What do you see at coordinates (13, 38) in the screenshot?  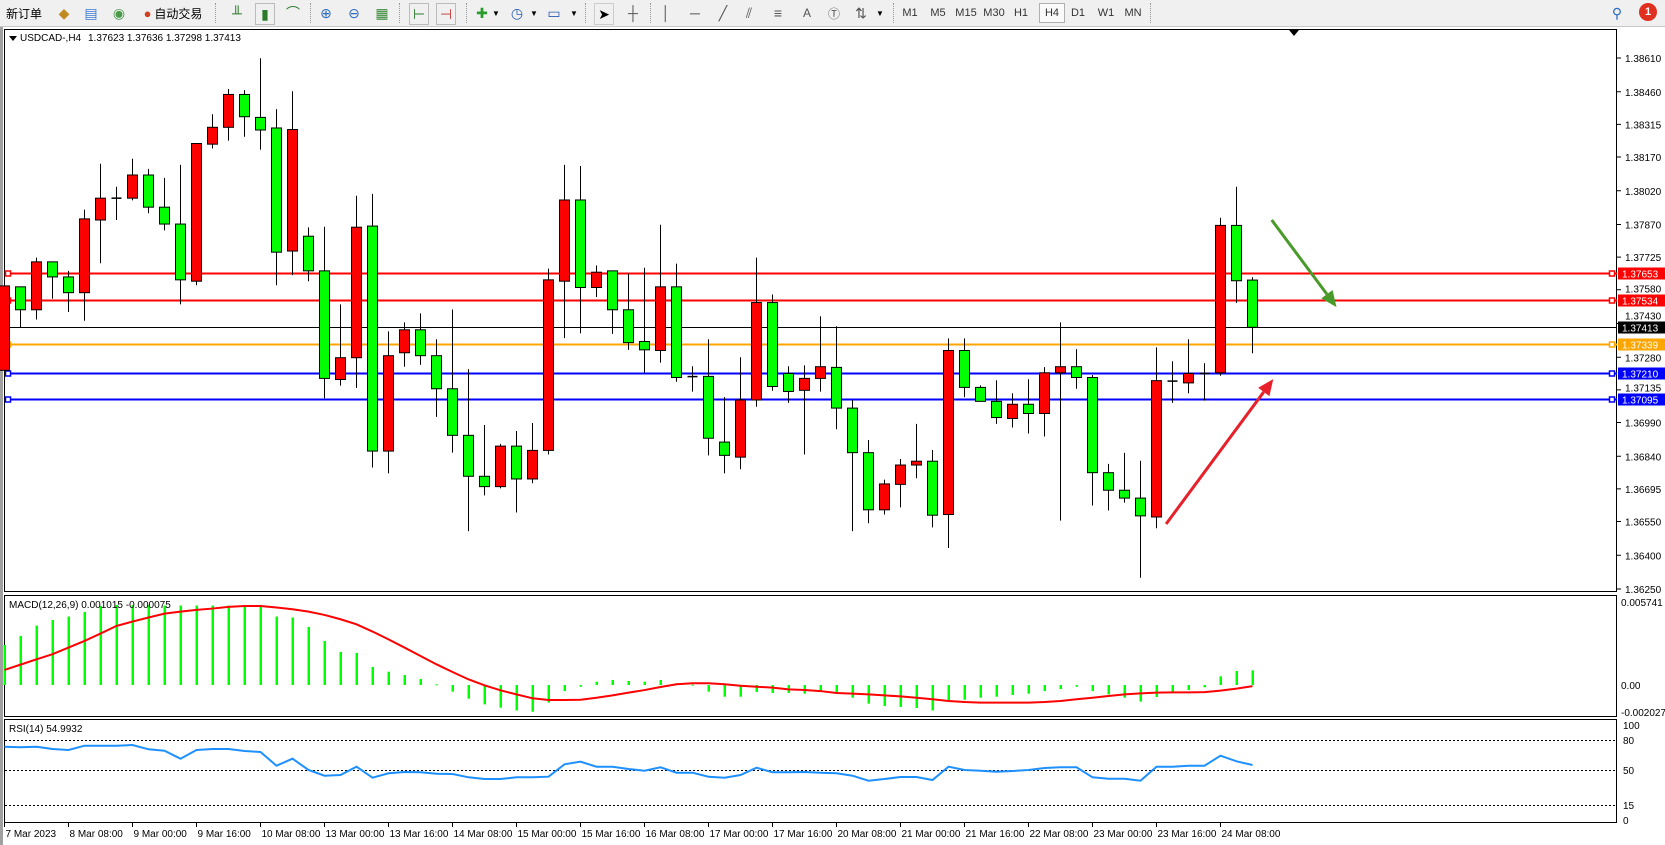 I see `symbol-menu-triangle-icon` at bounding box center [13, 38].